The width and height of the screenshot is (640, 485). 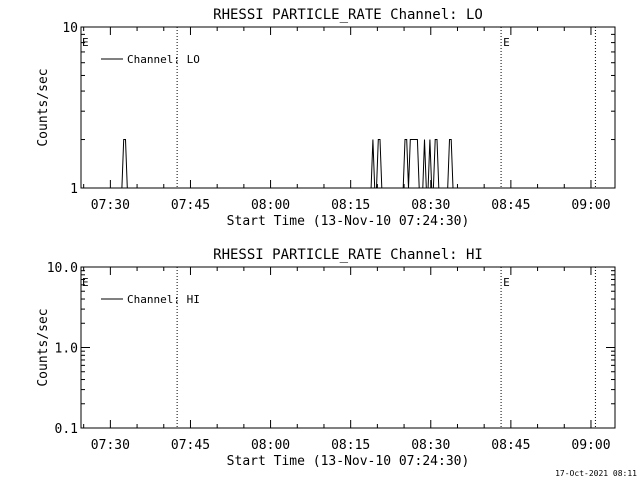 What do you see at coordinates (348, 164) in the screenshot?
I see `series-line-lo` at bounding box center [348, 164].